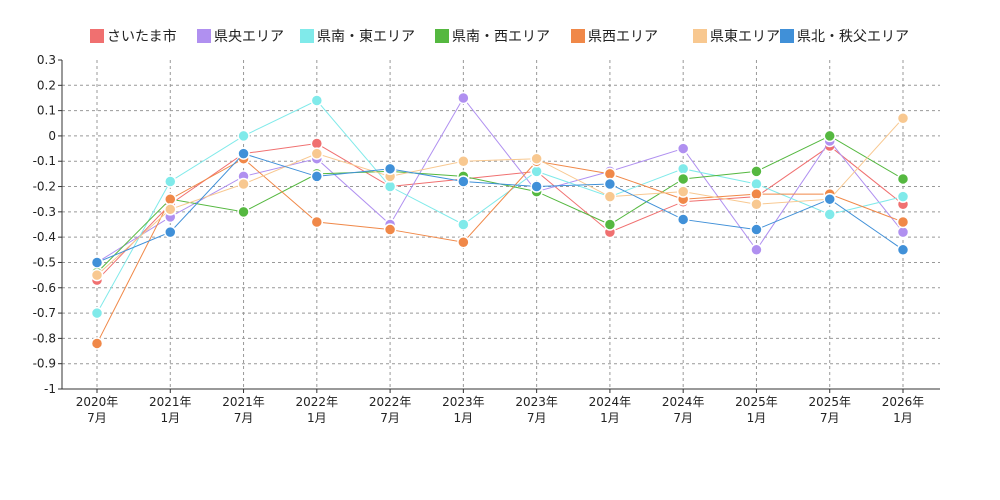 Image resolution: width=1000 pixels, height=500 pixels. Describe the element at coordinates (44, 313) in the screenshot. I see `y-tick-label: -0.7` at that location.